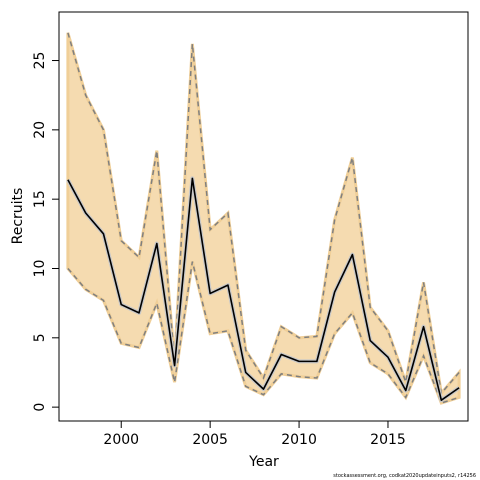 The width and height of the screenshot is (480, 480). Describe the element at coordinates (40, 269) in the screenshot. I see `y-tick-label: 10` at that location.